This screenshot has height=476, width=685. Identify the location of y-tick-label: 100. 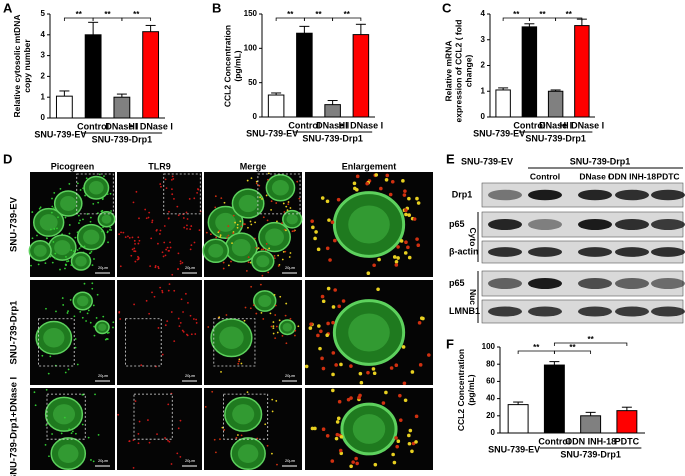
(251, 47).